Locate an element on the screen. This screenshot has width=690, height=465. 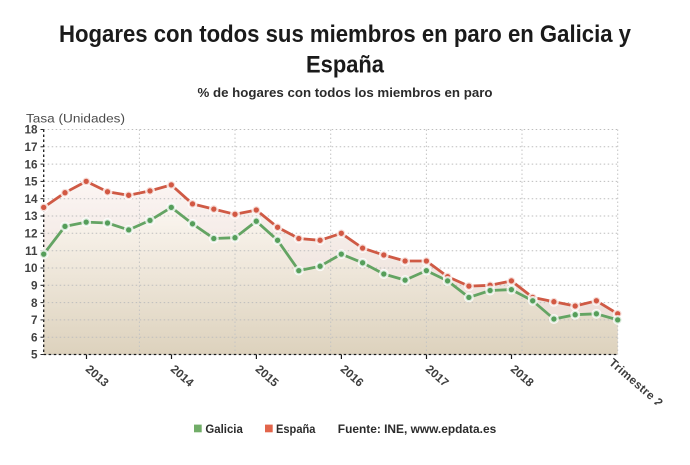
svg-text: 6 is located at coordinates (34, 337).